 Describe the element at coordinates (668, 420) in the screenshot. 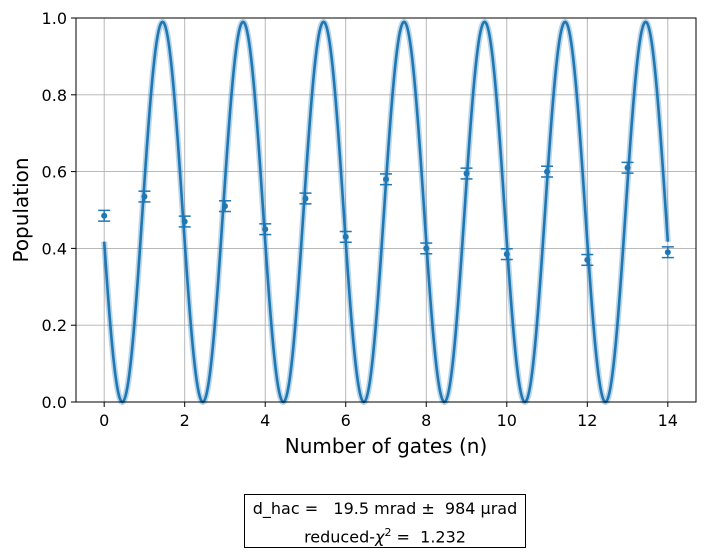

I see `x-tick-label: 14` at that location.